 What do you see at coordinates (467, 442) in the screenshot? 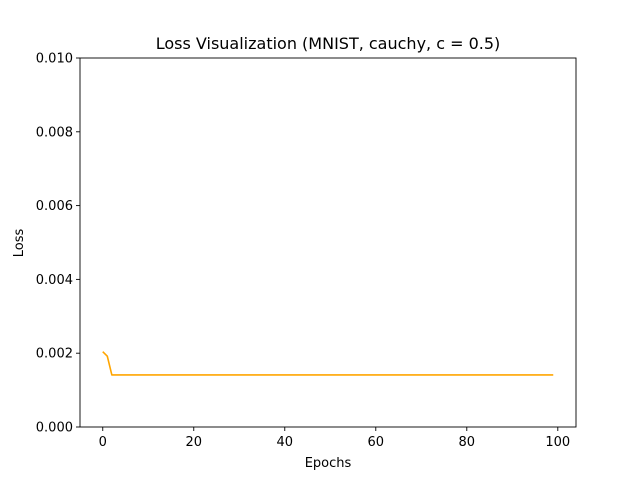
I see `x-tick-label: 80` at bounding box center [467, 442].